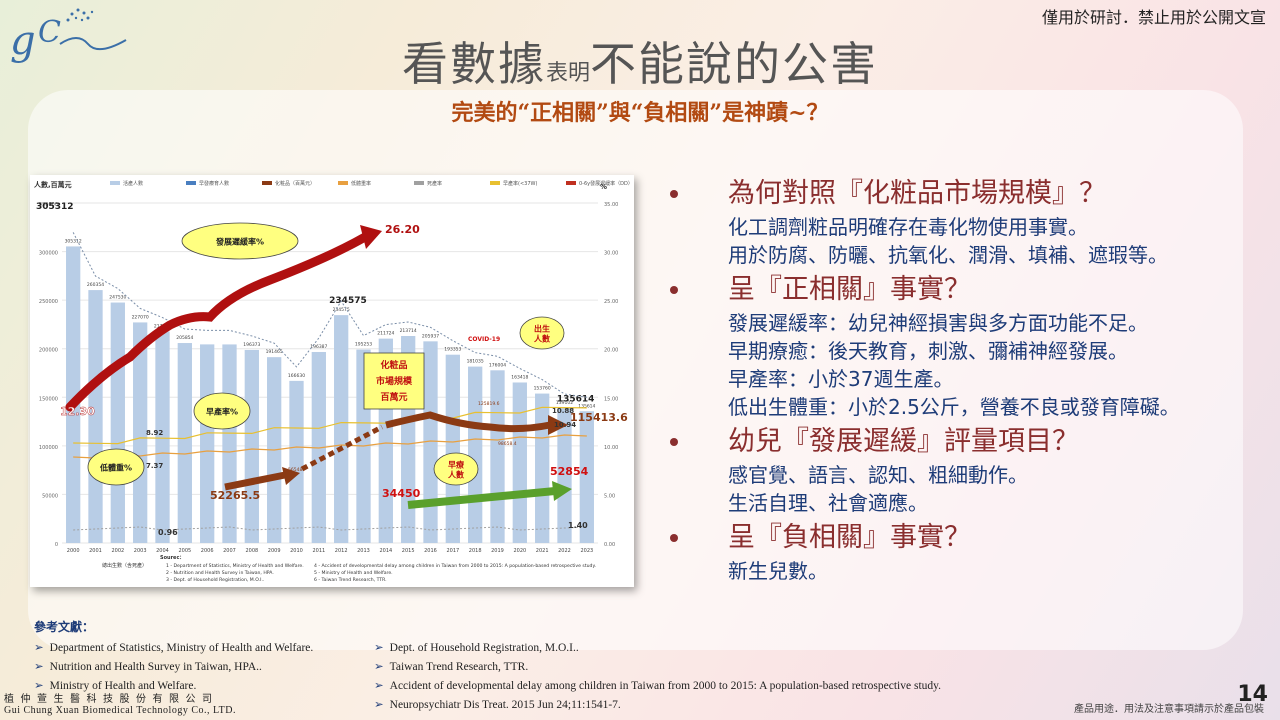 This screenshot has width=1280, height=720. What do you see at coordinates (497, 551) in the screenshot?
I see `x-tick-label: 2019` at bounding box center [497, 551].